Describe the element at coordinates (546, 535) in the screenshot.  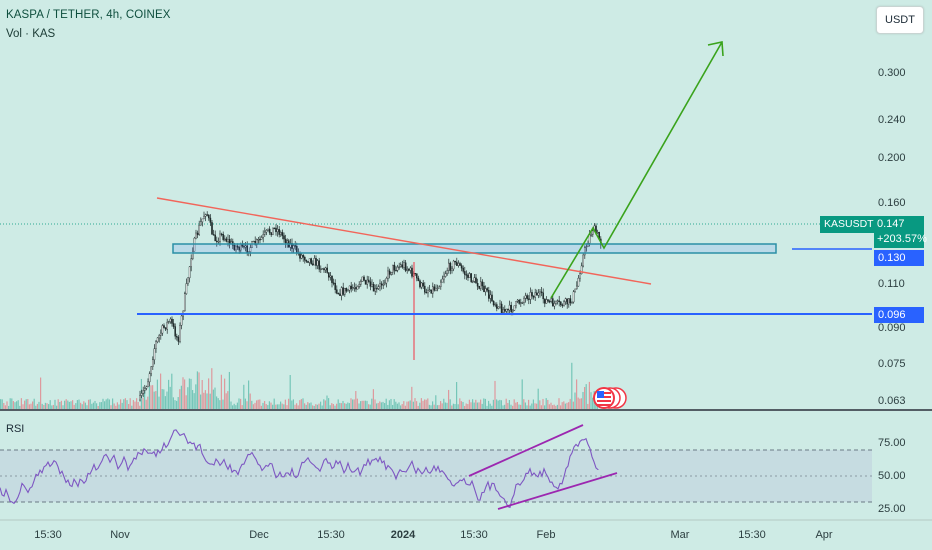
I see `time-tick: Feb` at that location.